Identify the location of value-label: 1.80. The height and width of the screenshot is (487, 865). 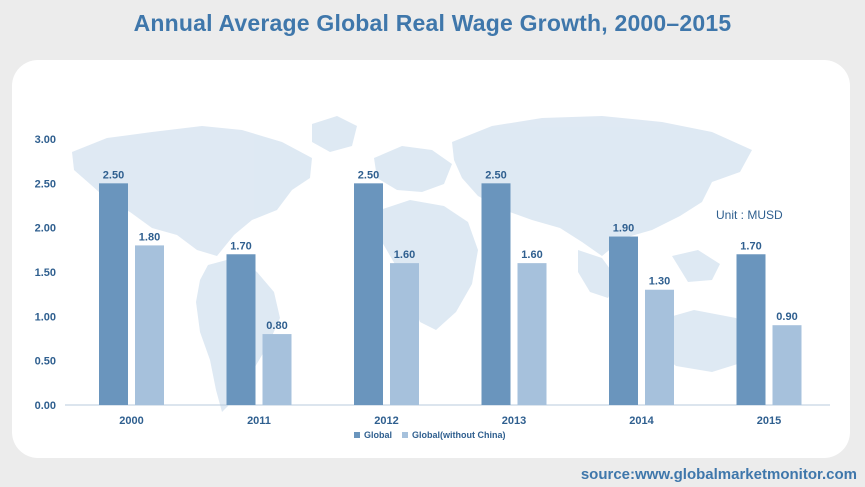
(149, 237).